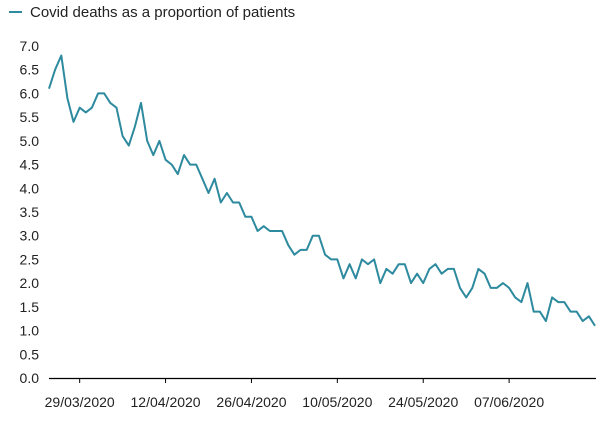 The height and width of the screenshot is (421, 601). Describe the element at coordinates (251, 402) in the screenshot. I see `x-tick-label: 26/04/2020` at that location.